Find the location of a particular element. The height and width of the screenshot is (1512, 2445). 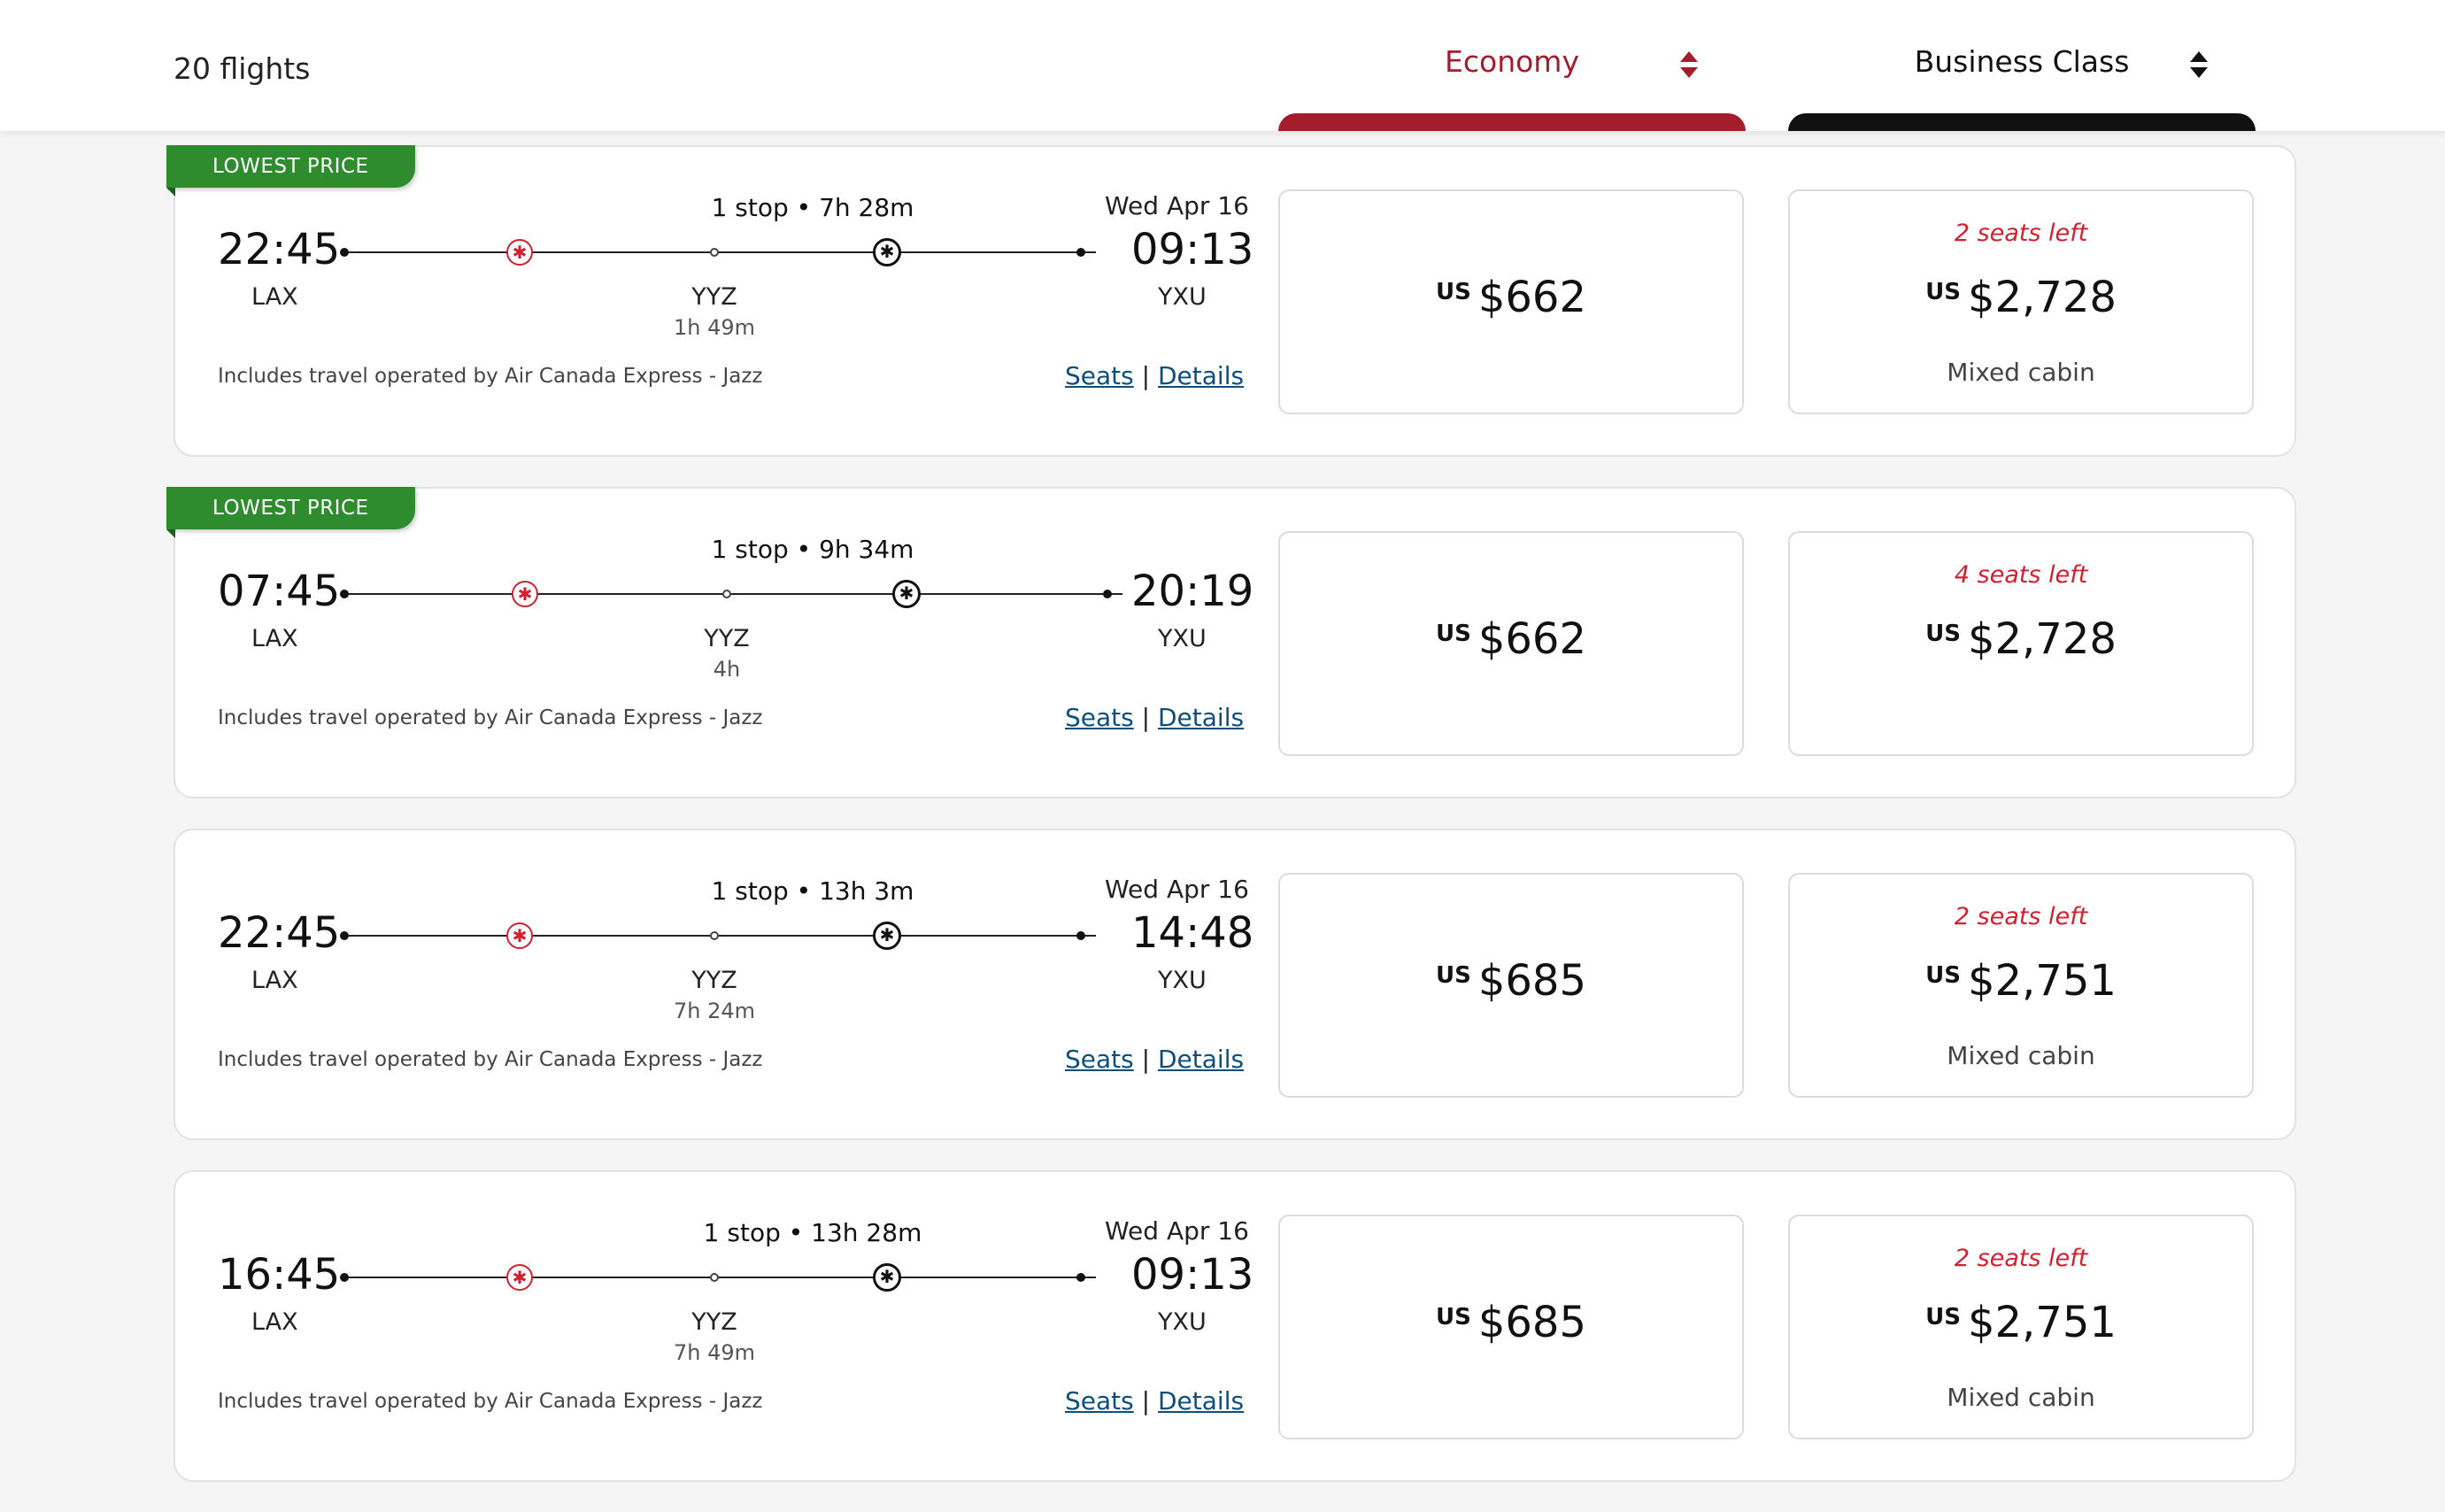

stop-summary: 1 stop • 7h 28m is located at coordinates (812, 207).